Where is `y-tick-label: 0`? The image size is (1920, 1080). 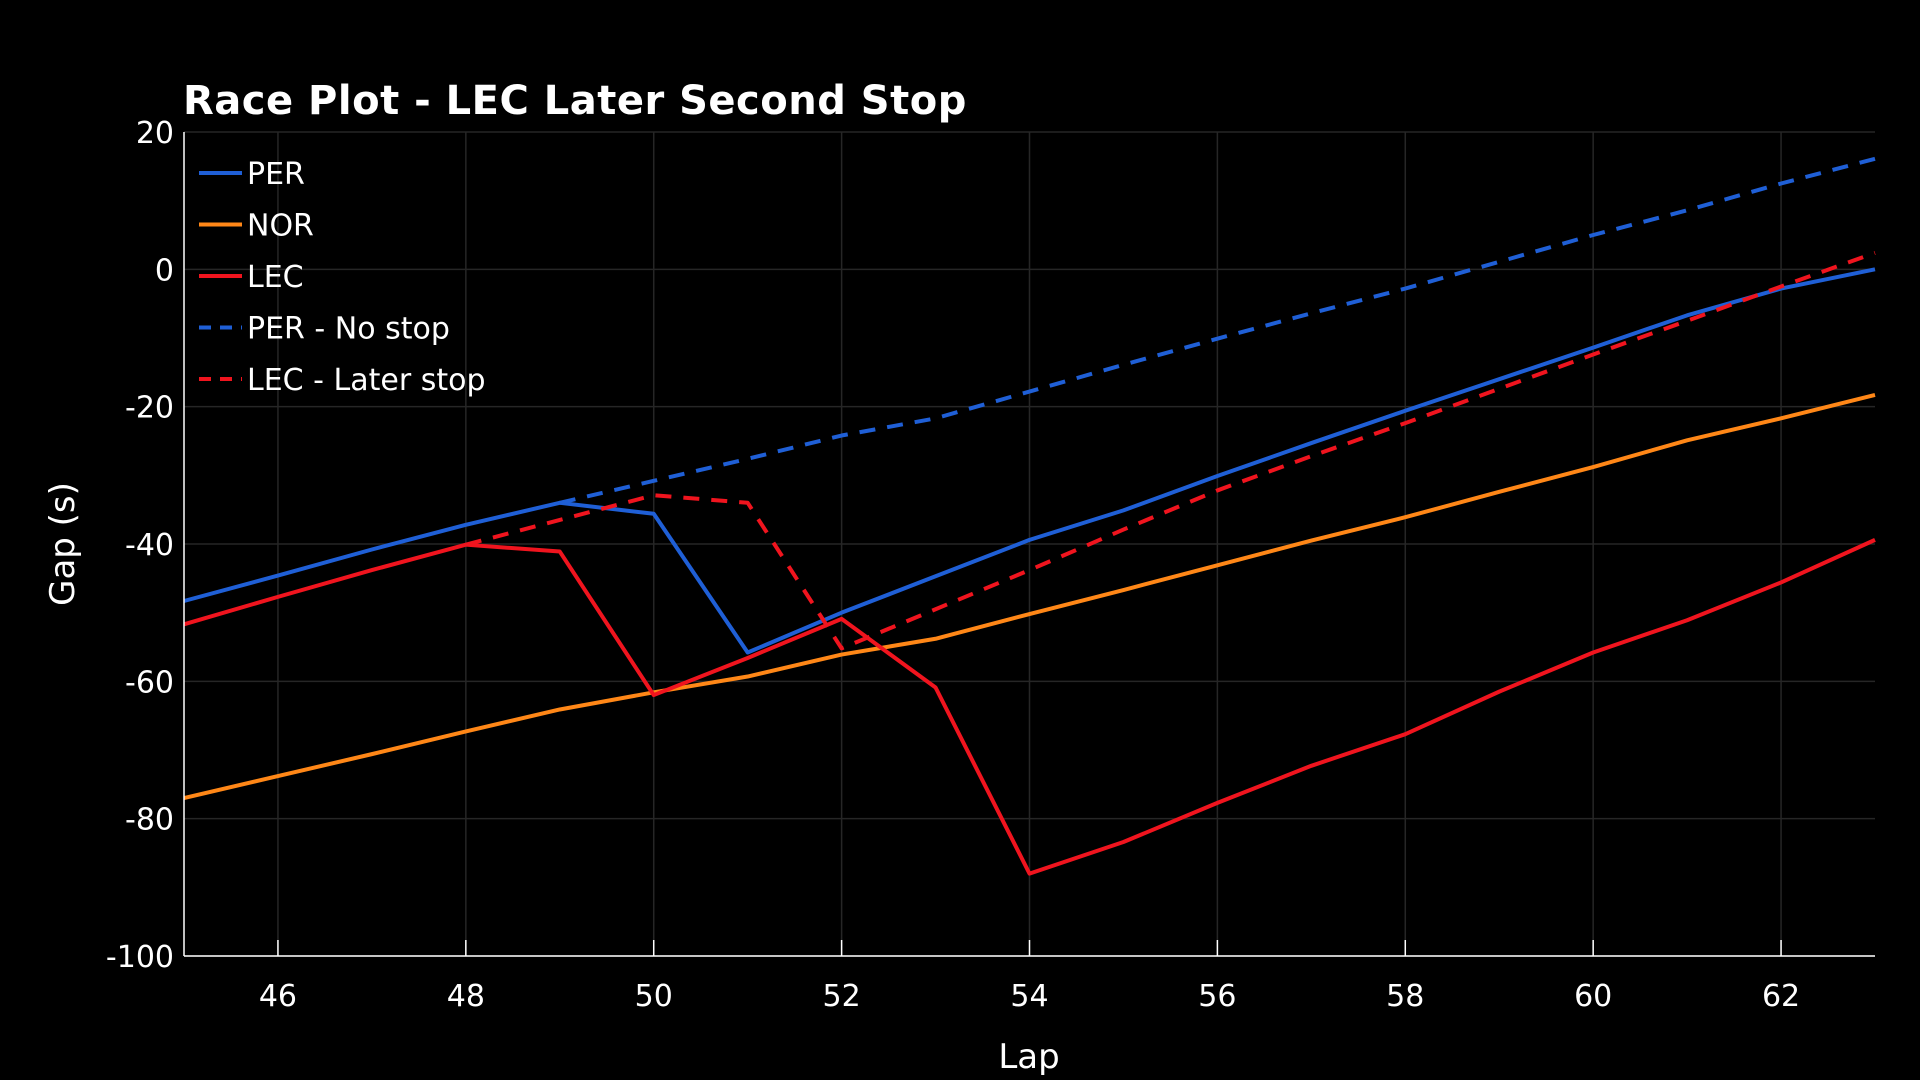 y-tick-label: 0 is located at coordinates (164, 270).